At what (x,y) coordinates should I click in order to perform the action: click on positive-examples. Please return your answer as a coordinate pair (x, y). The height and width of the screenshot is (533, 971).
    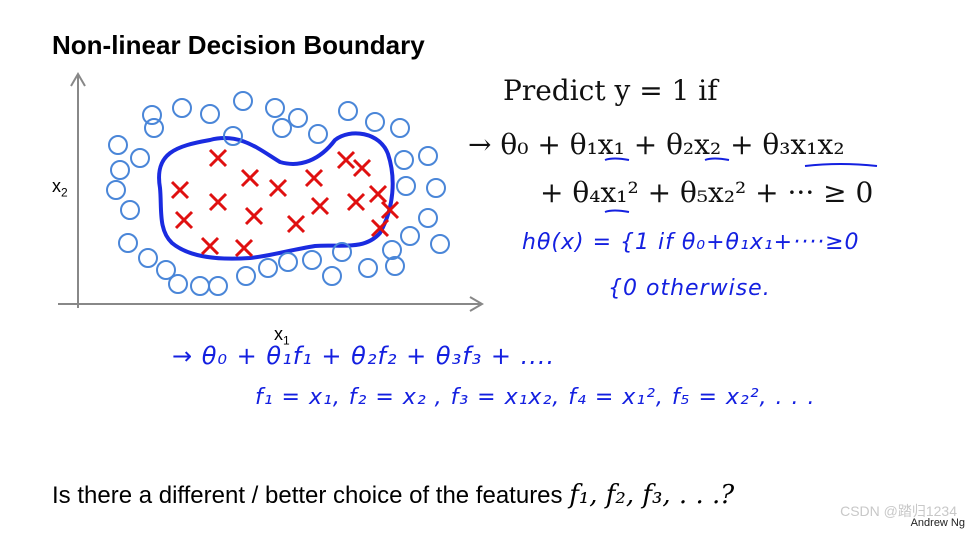
    Looking at the image, I should click on (285, 203).